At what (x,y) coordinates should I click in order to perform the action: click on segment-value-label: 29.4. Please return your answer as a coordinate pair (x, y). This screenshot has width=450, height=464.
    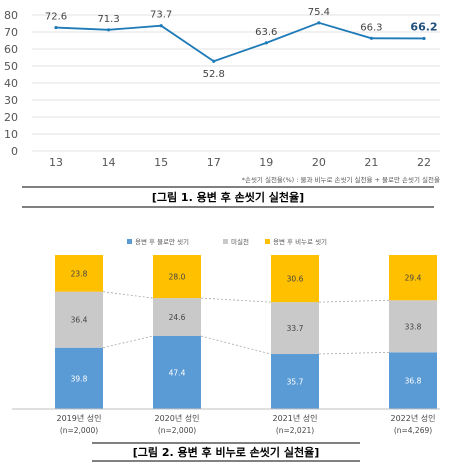
    Looking at the image, I should click on (413, 278).